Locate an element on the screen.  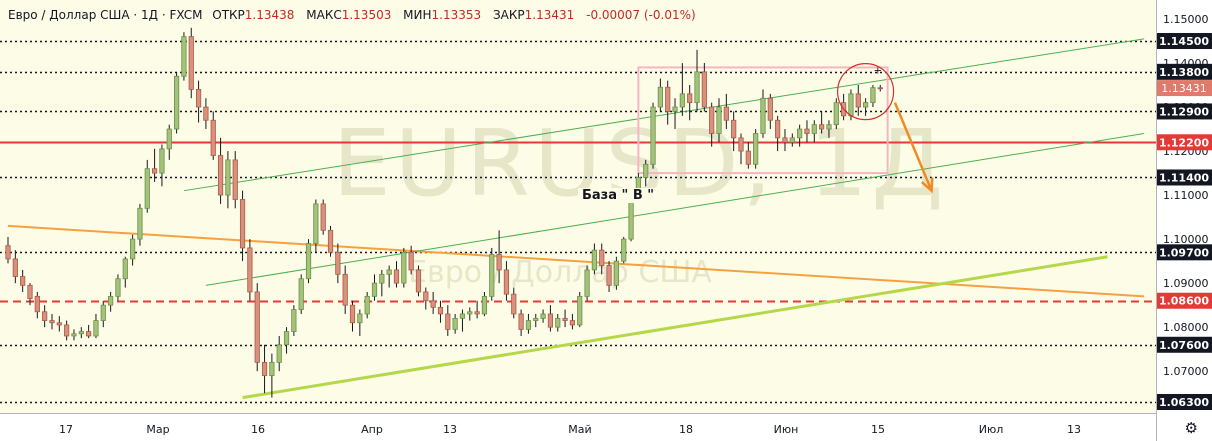
level-tag-text: 1.09700 is located at coordinates (1184, 252).